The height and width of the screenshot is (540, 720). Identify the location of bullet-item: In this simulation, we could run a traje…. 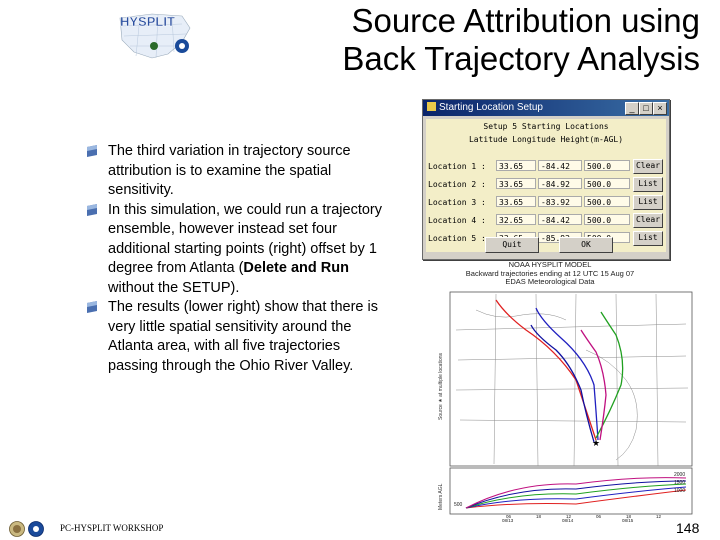
(236, 250).